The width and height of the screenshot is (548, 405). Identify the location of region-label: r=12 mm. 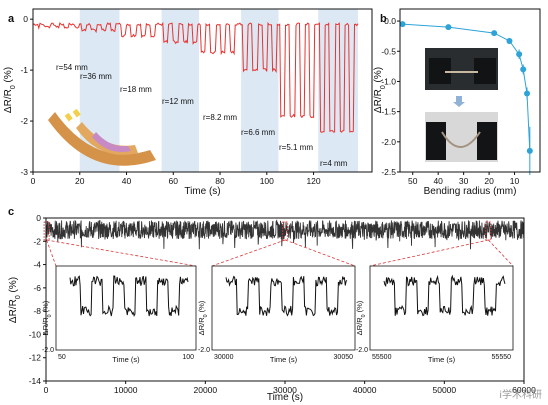
(178, 101).